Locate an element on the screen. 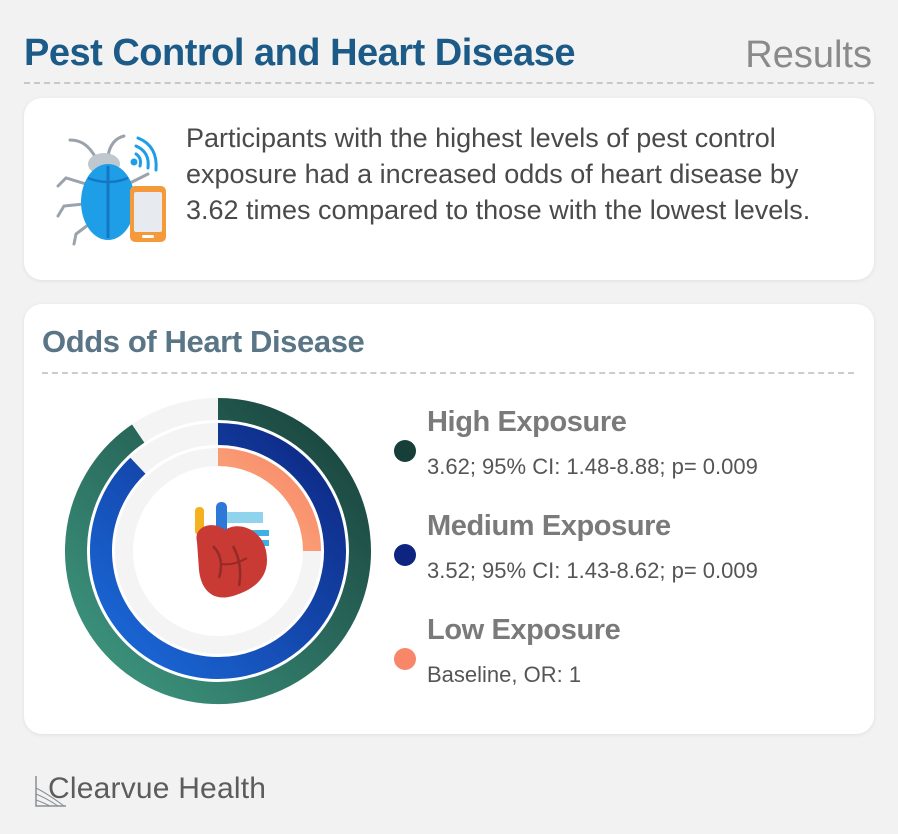 This screenshot has width=898, height=834. legend-series-stat: Baseline, OR: 1 is located at coordinates (504, 674).